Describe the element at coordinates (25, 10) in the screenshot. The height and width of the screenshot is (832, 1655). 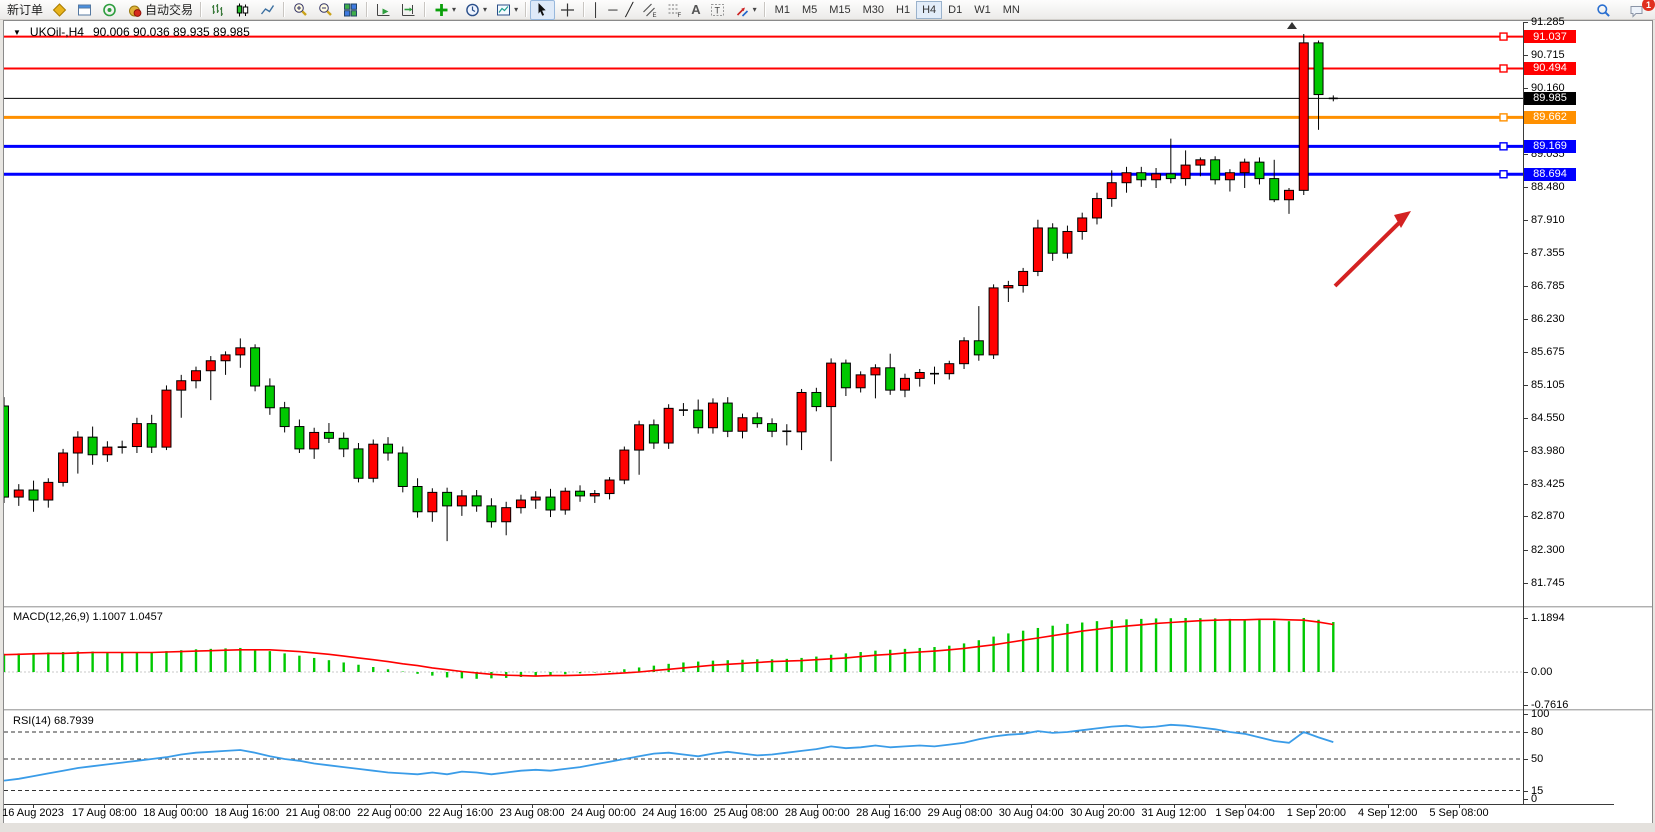
I see `new-order-button: 新订单` at that location.